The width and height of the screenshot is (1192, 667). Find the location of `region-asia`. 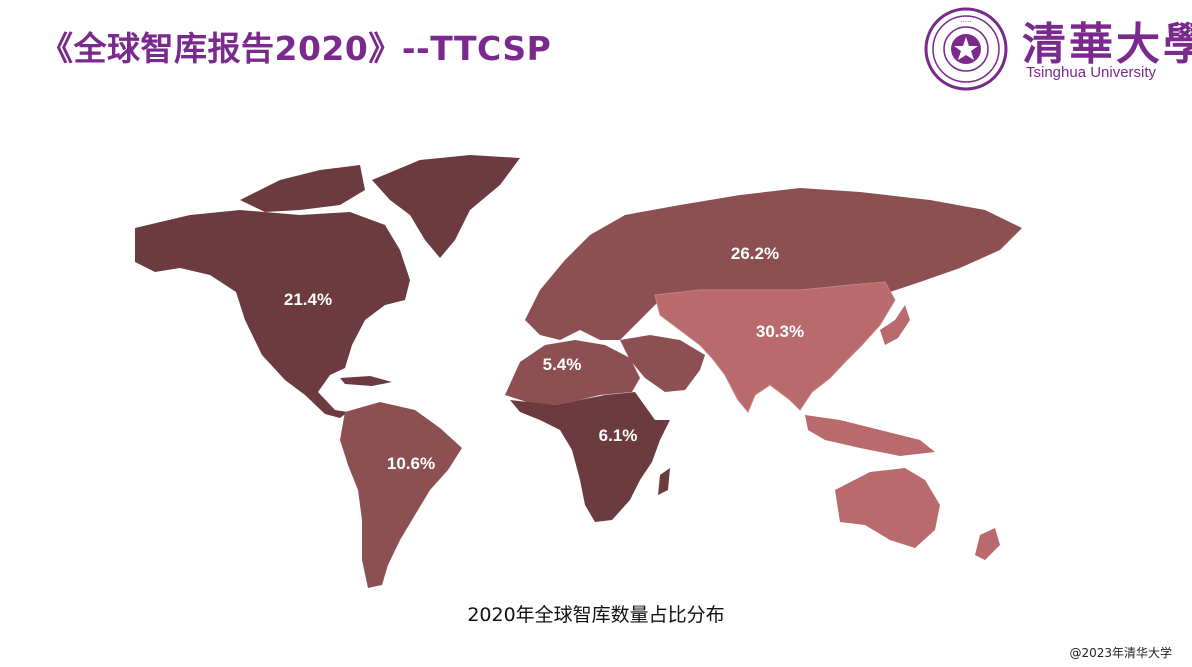

region-asia is located at coordinates (775, 347).